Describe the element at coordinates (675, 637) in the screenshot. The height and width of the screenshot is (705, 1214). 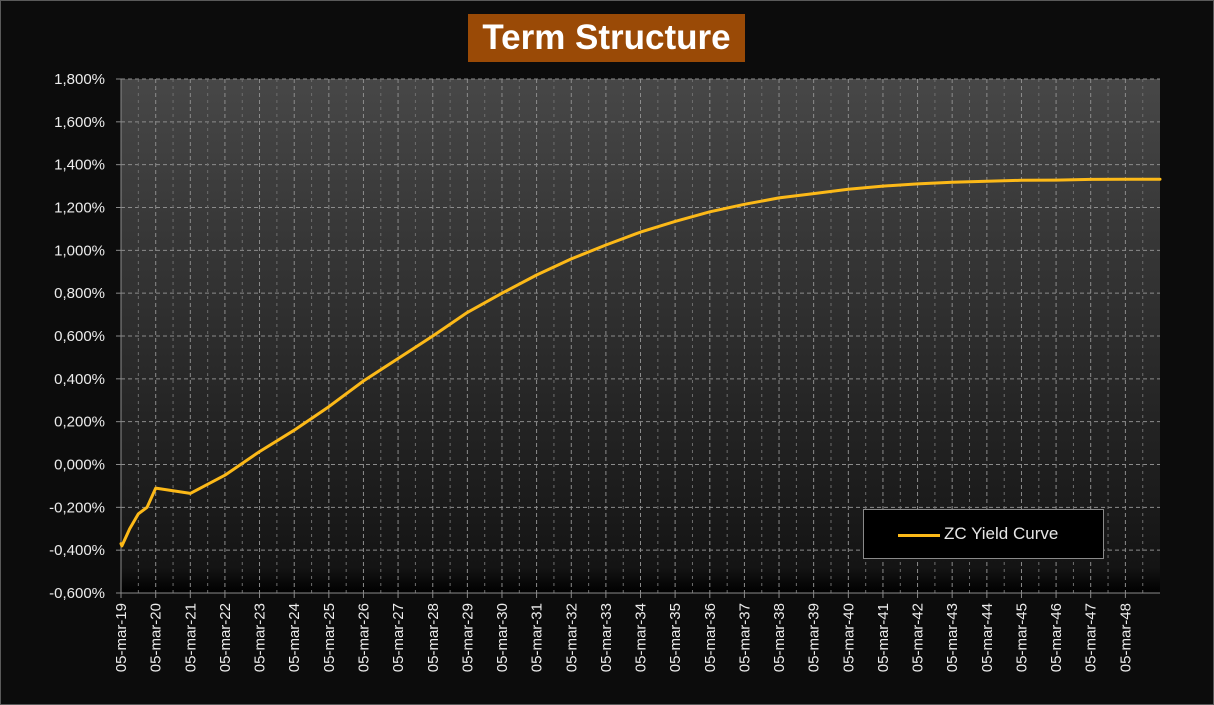
I see `x-tick-label: 05-mar-35` at that location.